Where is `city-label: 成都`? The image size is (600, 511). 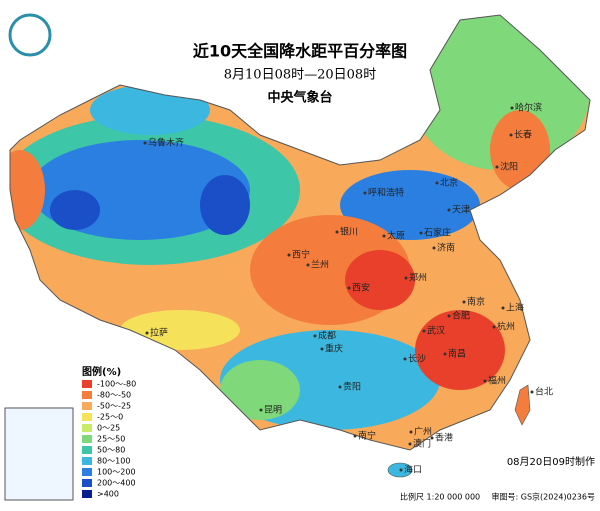 city-label: 成都 is located at coordinates (327, 336).